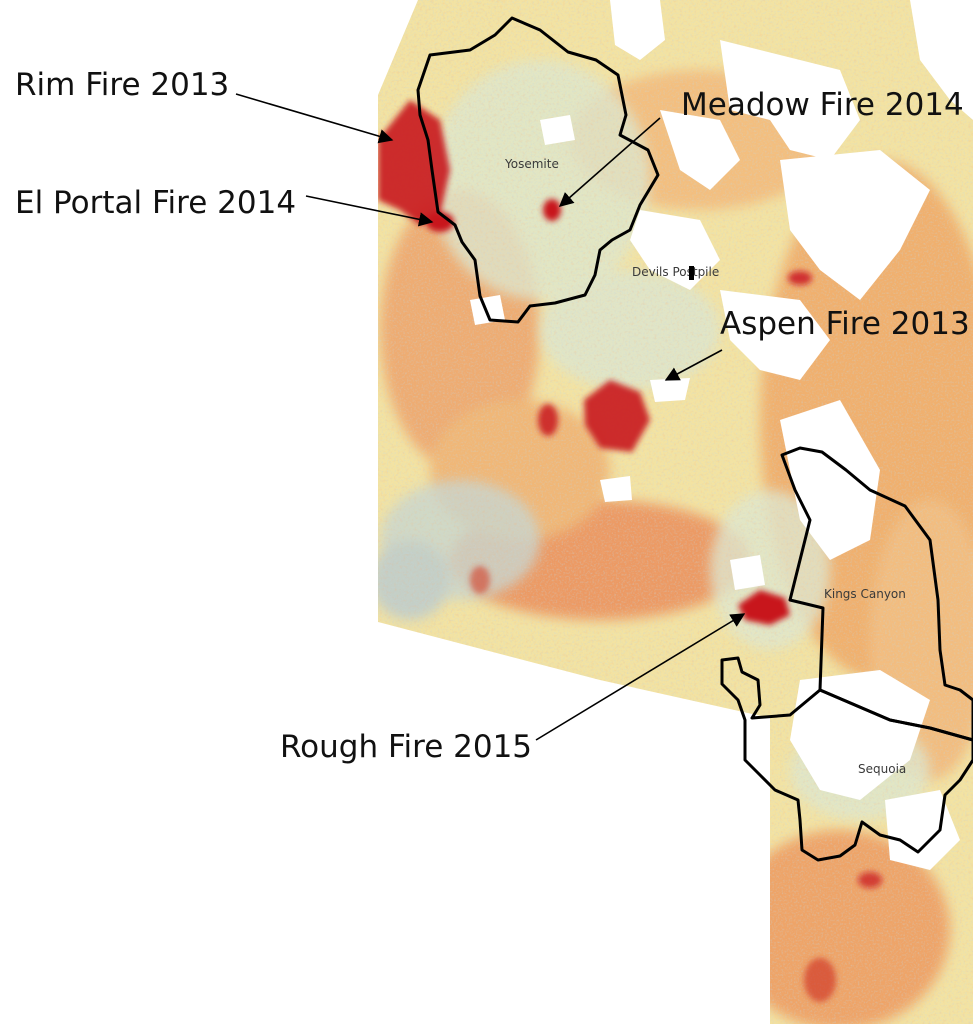  I want to click on rim-fire-label: Rim Fire 2013, so click(122, 85).